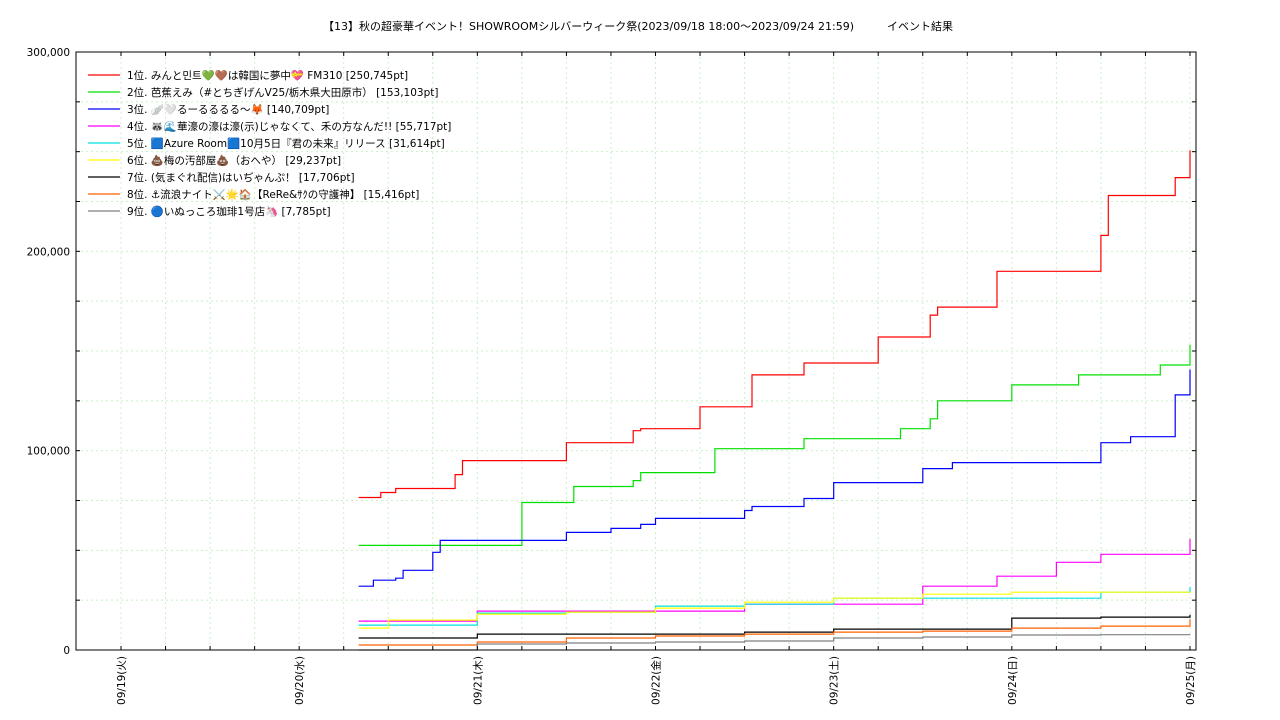  Describe the element at coordinates (1191, 680) in the screenshot. I see `x-tick-label: 09/25(月)` at that location.